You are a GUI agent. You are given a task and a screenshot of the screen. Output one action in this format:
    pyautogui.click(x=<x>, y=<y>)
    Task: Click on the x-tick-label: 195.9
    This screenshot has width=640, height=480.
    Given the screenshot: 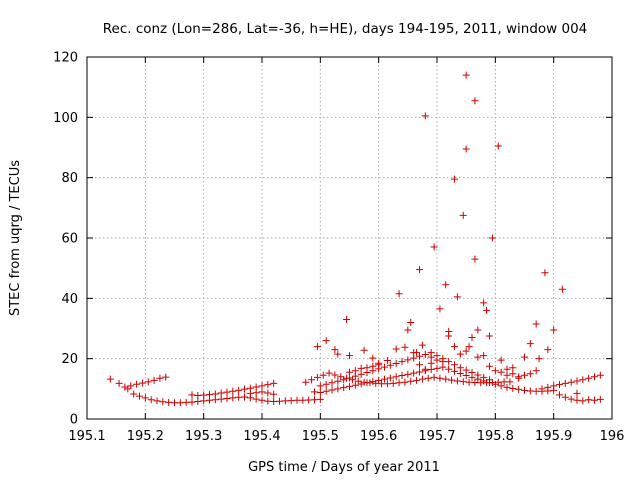 What is the action you would take?
    pyautogui.click(x=553, y=436)
    